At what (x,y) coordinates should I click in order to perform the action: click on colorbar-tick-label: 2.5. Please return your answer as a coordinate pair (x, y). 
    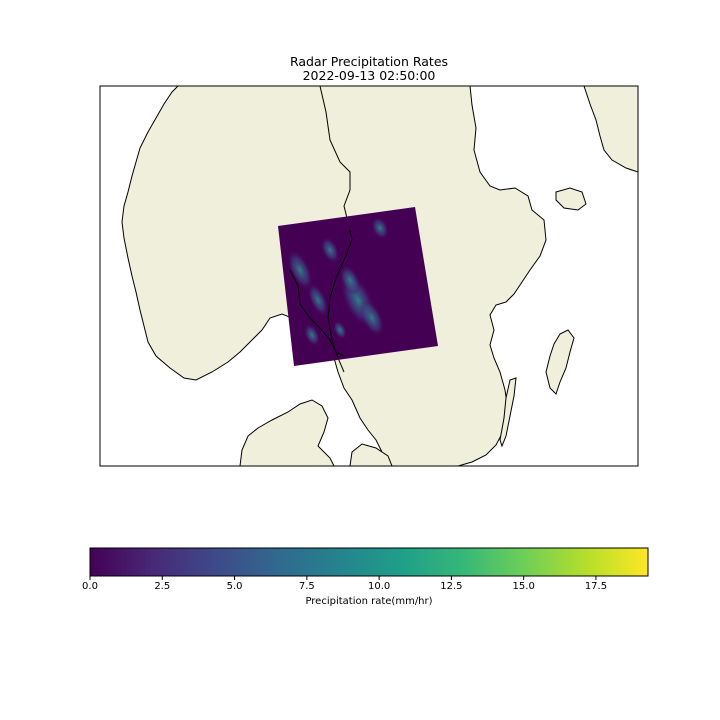
    Looking at the image, I should click on (162, 586).